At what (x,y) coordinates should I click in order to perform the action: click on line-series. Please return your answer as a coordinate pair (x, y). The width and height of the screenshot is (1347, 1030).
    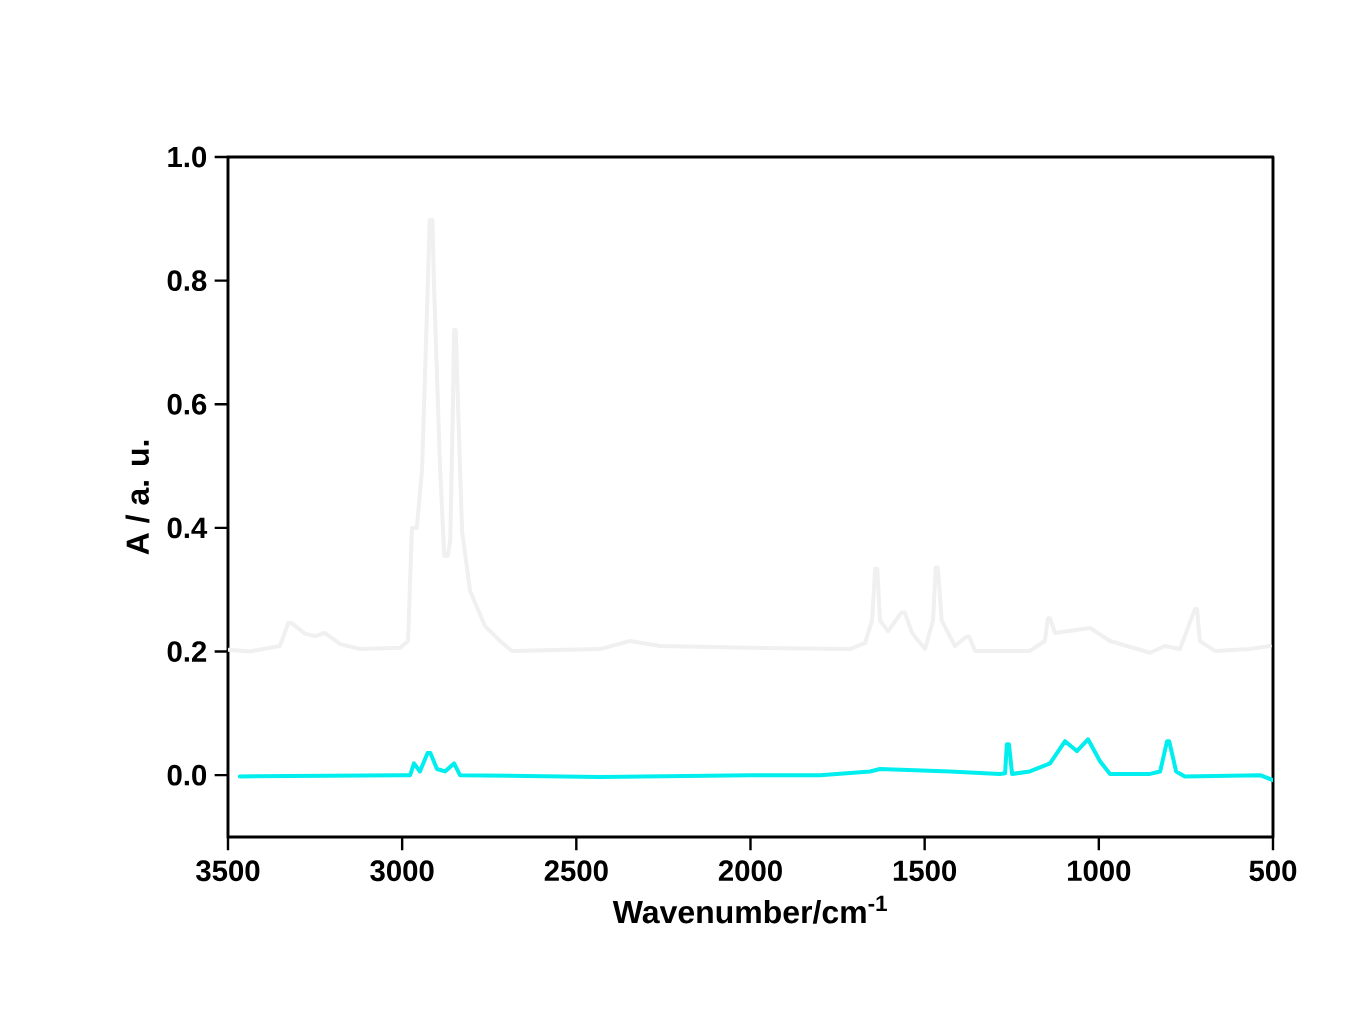
    Looking at the image, I should click on (755, 760).